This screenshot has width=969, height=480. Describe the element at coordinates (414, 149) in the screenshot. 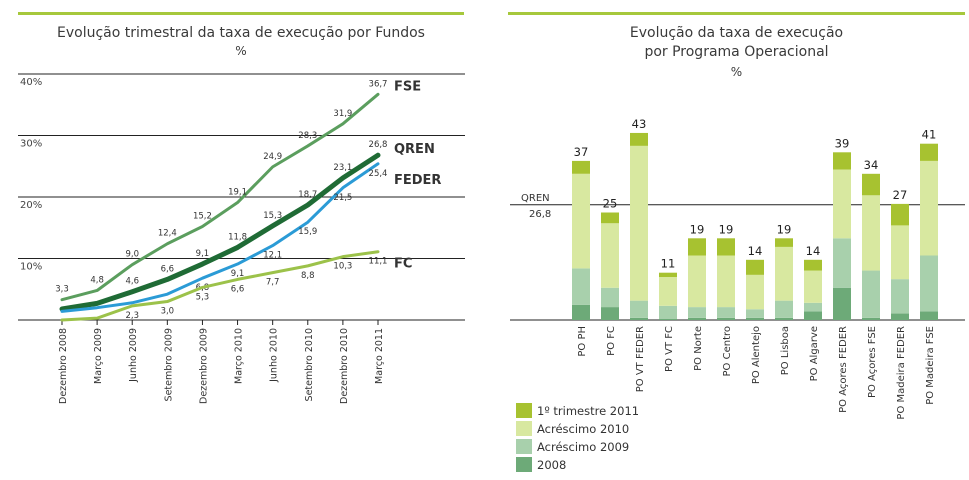

I see `series-name-qren: QREN` at that location.